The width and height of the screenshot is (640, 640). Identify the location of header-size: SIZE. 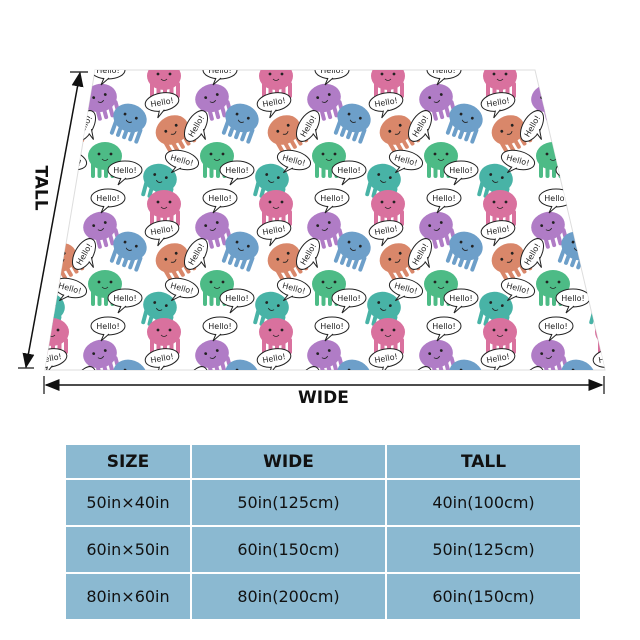
(128, 461).